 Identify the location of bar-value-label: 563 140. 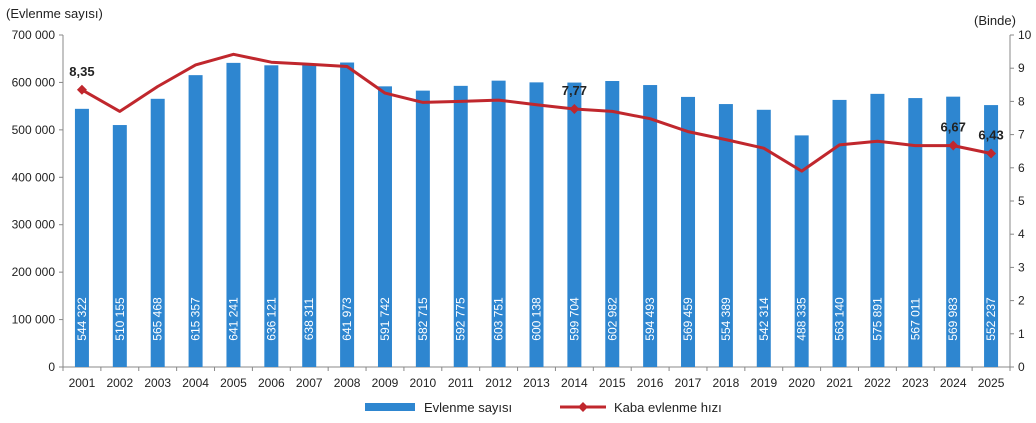
(840, 319).